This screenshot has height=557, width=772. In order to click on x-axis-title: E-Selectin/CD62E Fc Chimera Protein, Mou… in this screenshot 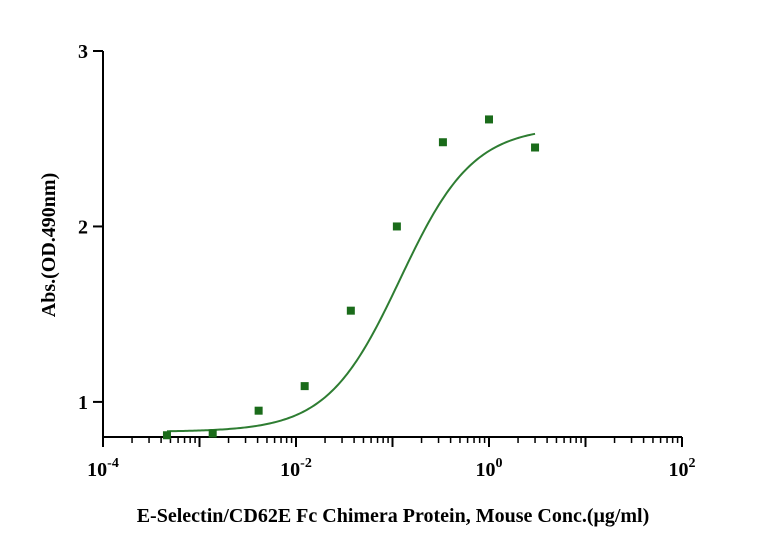, I will do `click(393, 516)`.